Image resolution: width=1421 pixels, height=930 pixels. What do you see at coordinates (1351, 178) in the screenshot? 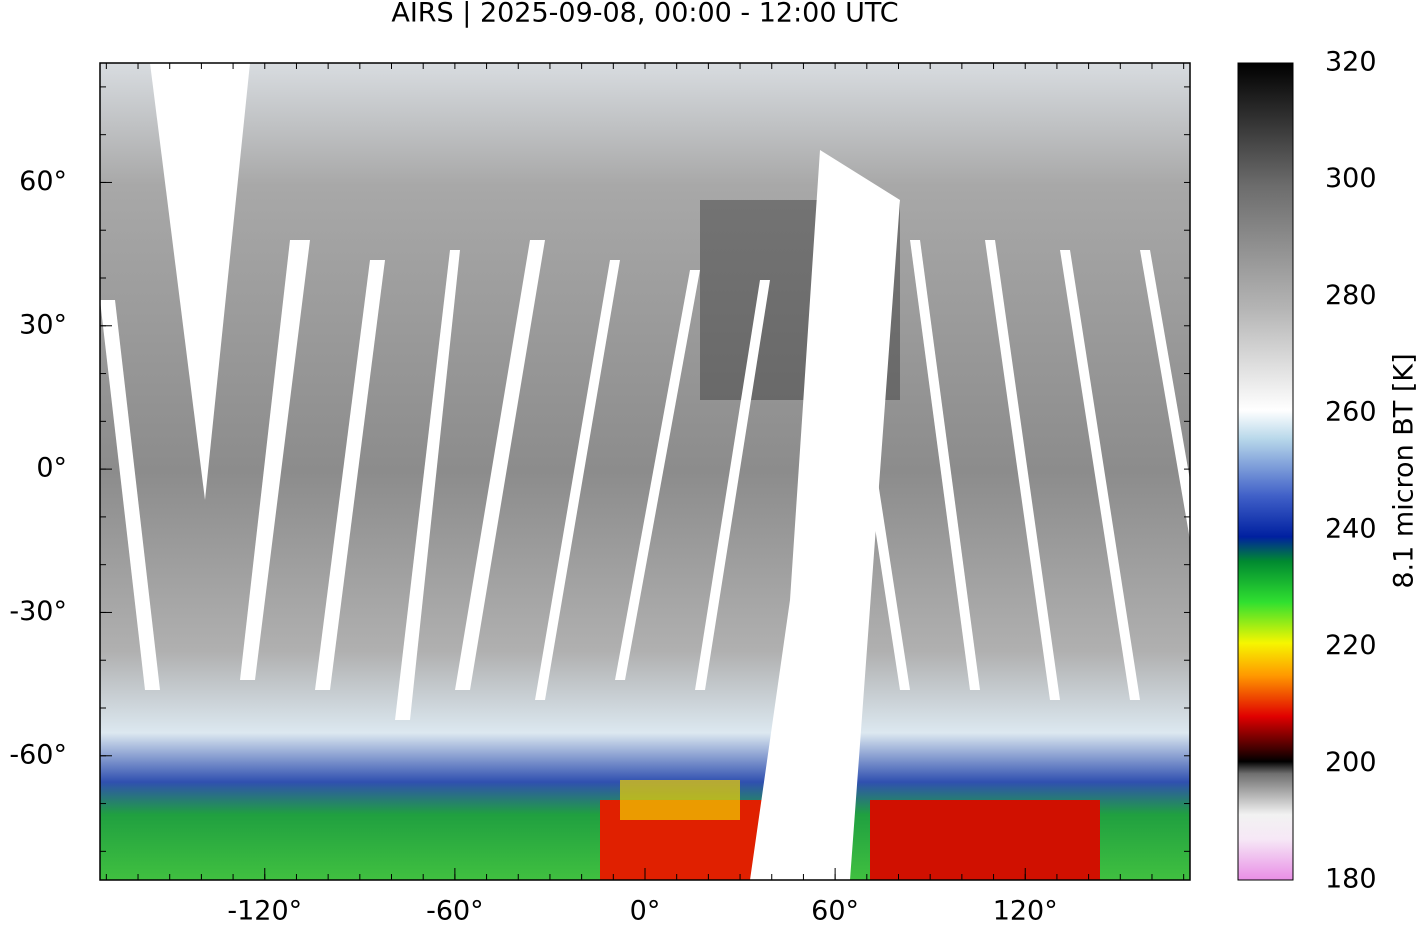
I see `colorbar-tick-label: 300` at bounding box center [1351, 178].